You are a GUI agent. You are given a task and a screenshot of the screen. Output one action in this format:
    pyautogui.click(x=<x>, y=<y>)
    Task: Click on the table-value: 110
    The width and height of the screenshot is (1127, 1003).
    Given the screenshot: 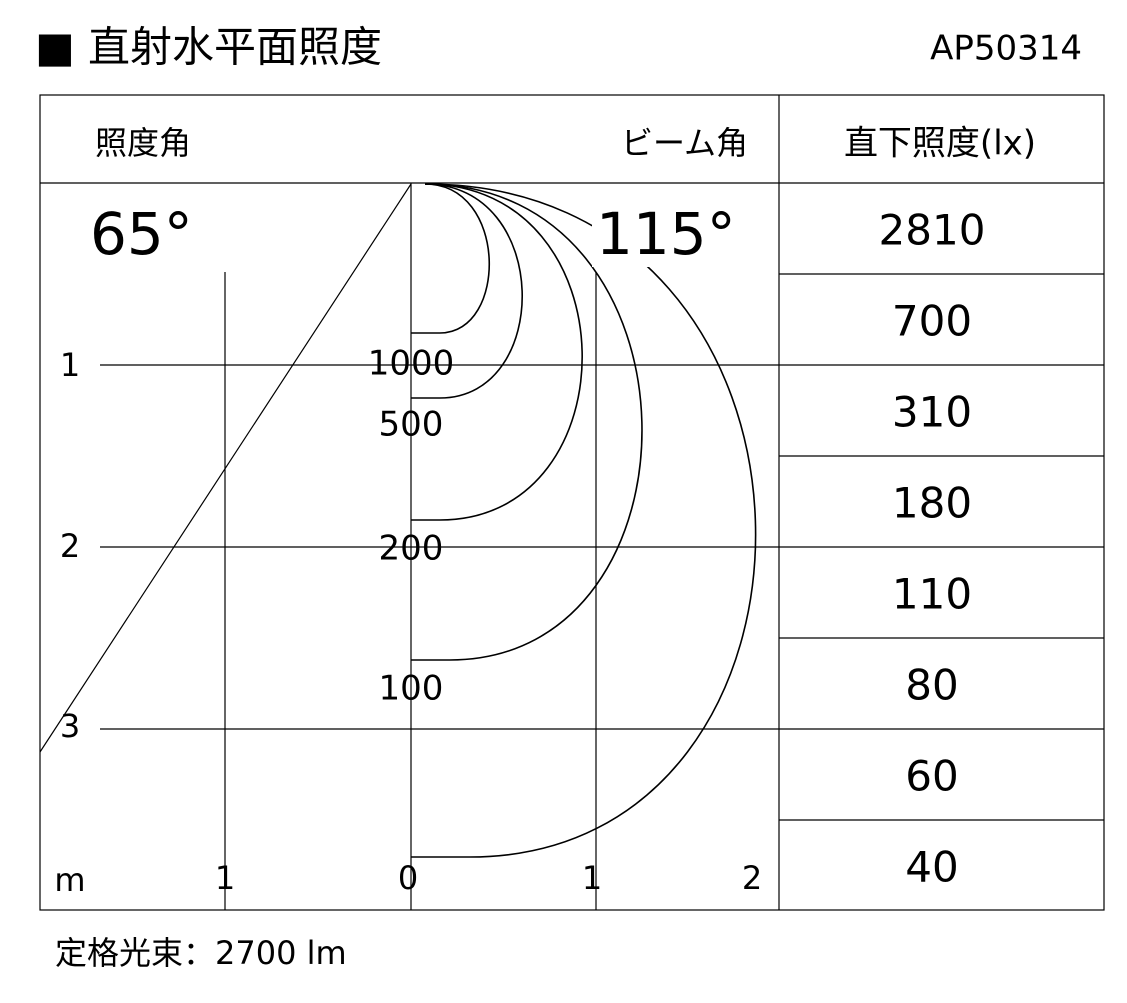 What is the action you would take?
    pyautogui.click(x=932, y=594)
    